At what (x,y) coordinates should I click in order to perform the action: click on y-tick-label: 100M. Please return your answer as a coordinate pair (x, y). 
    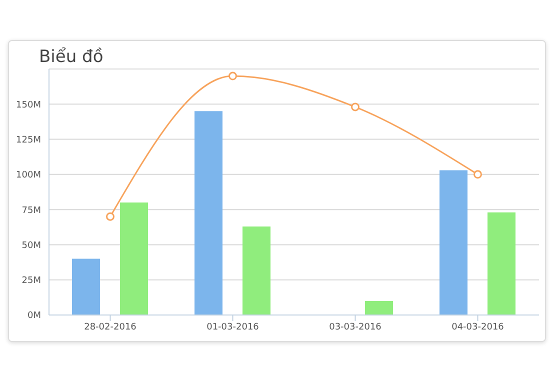
    Looking at the image, I should click on (28, 175).